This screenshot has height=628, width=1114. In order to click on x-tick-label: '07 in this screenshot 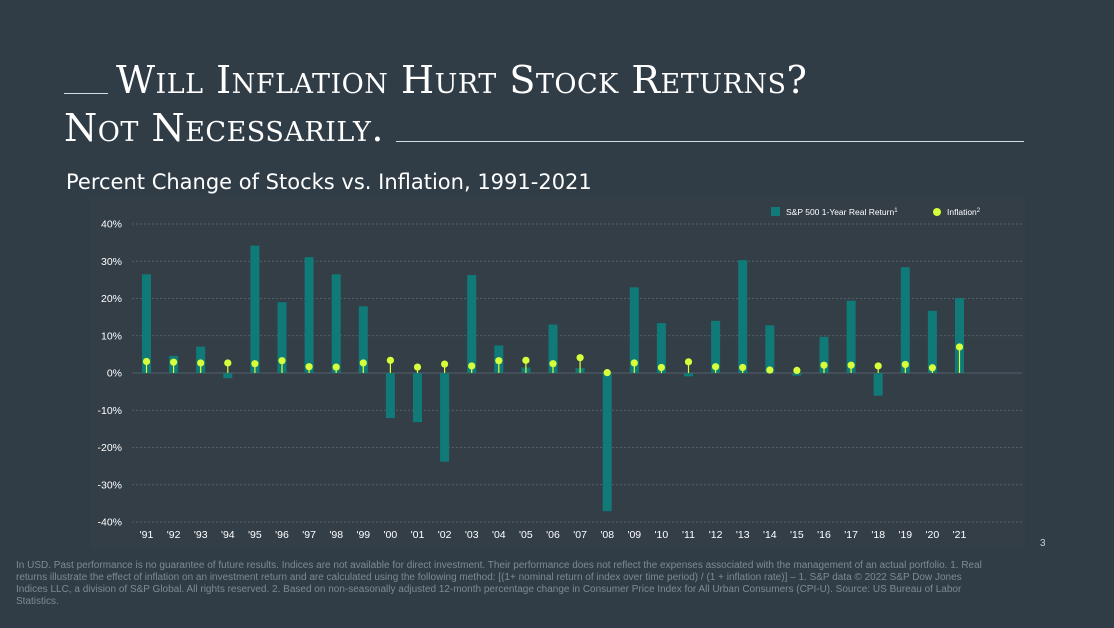, I will do `click(580, 535)`.